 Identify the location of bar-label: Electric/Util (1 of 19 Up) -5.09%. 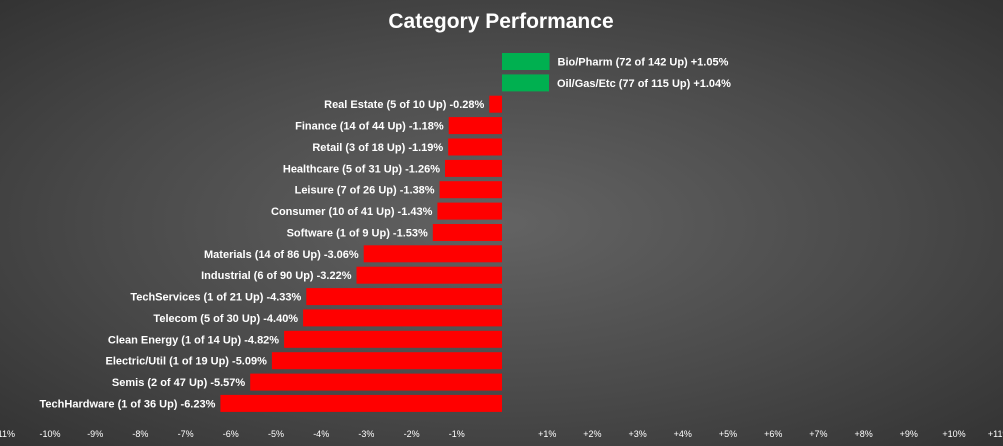
(187, 362).